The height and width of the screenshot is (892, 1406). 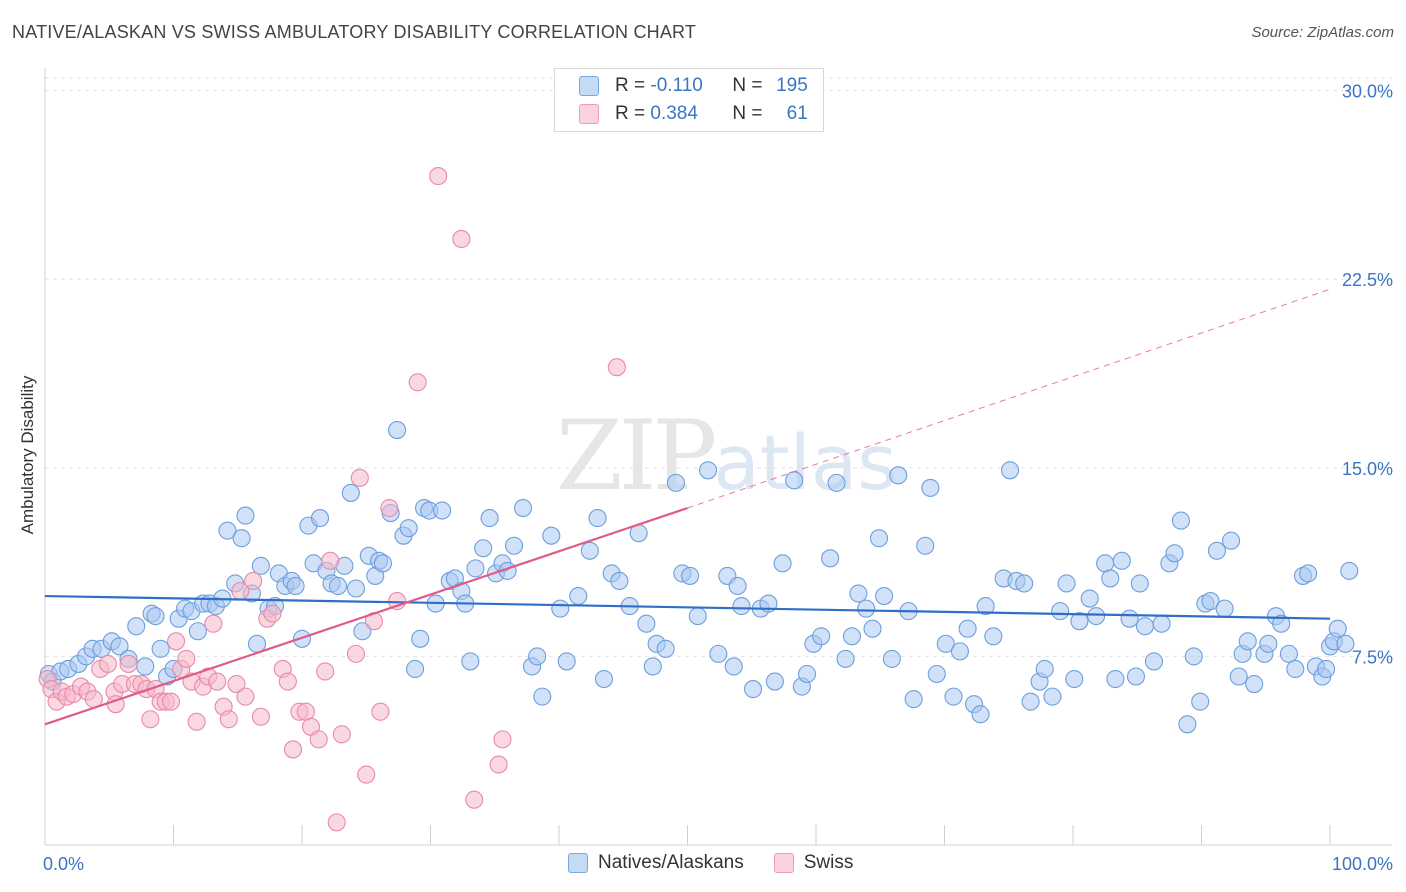 What do you see at coordinates (676, 85) in the screenshot?
I see `legend-r-value: -0.110` at bounding box center [676, 85].